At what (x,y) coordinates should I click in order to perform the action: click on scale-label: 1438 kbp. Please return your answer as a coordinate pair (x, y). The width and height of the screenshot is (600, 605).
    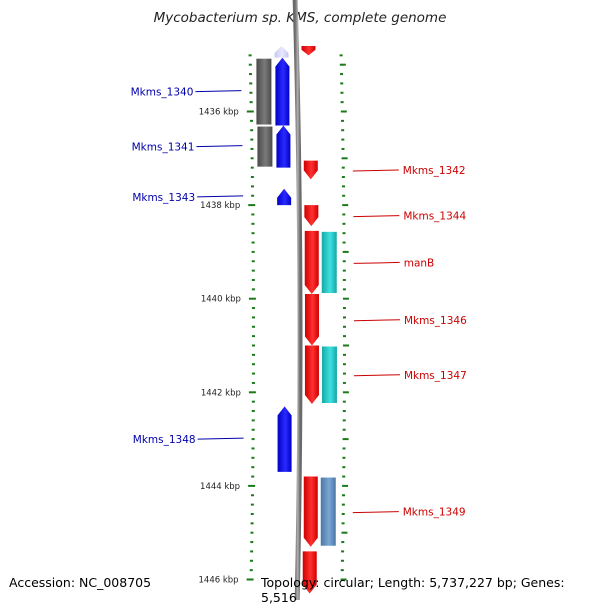
    Looking at the image, I should click on (220, 206).